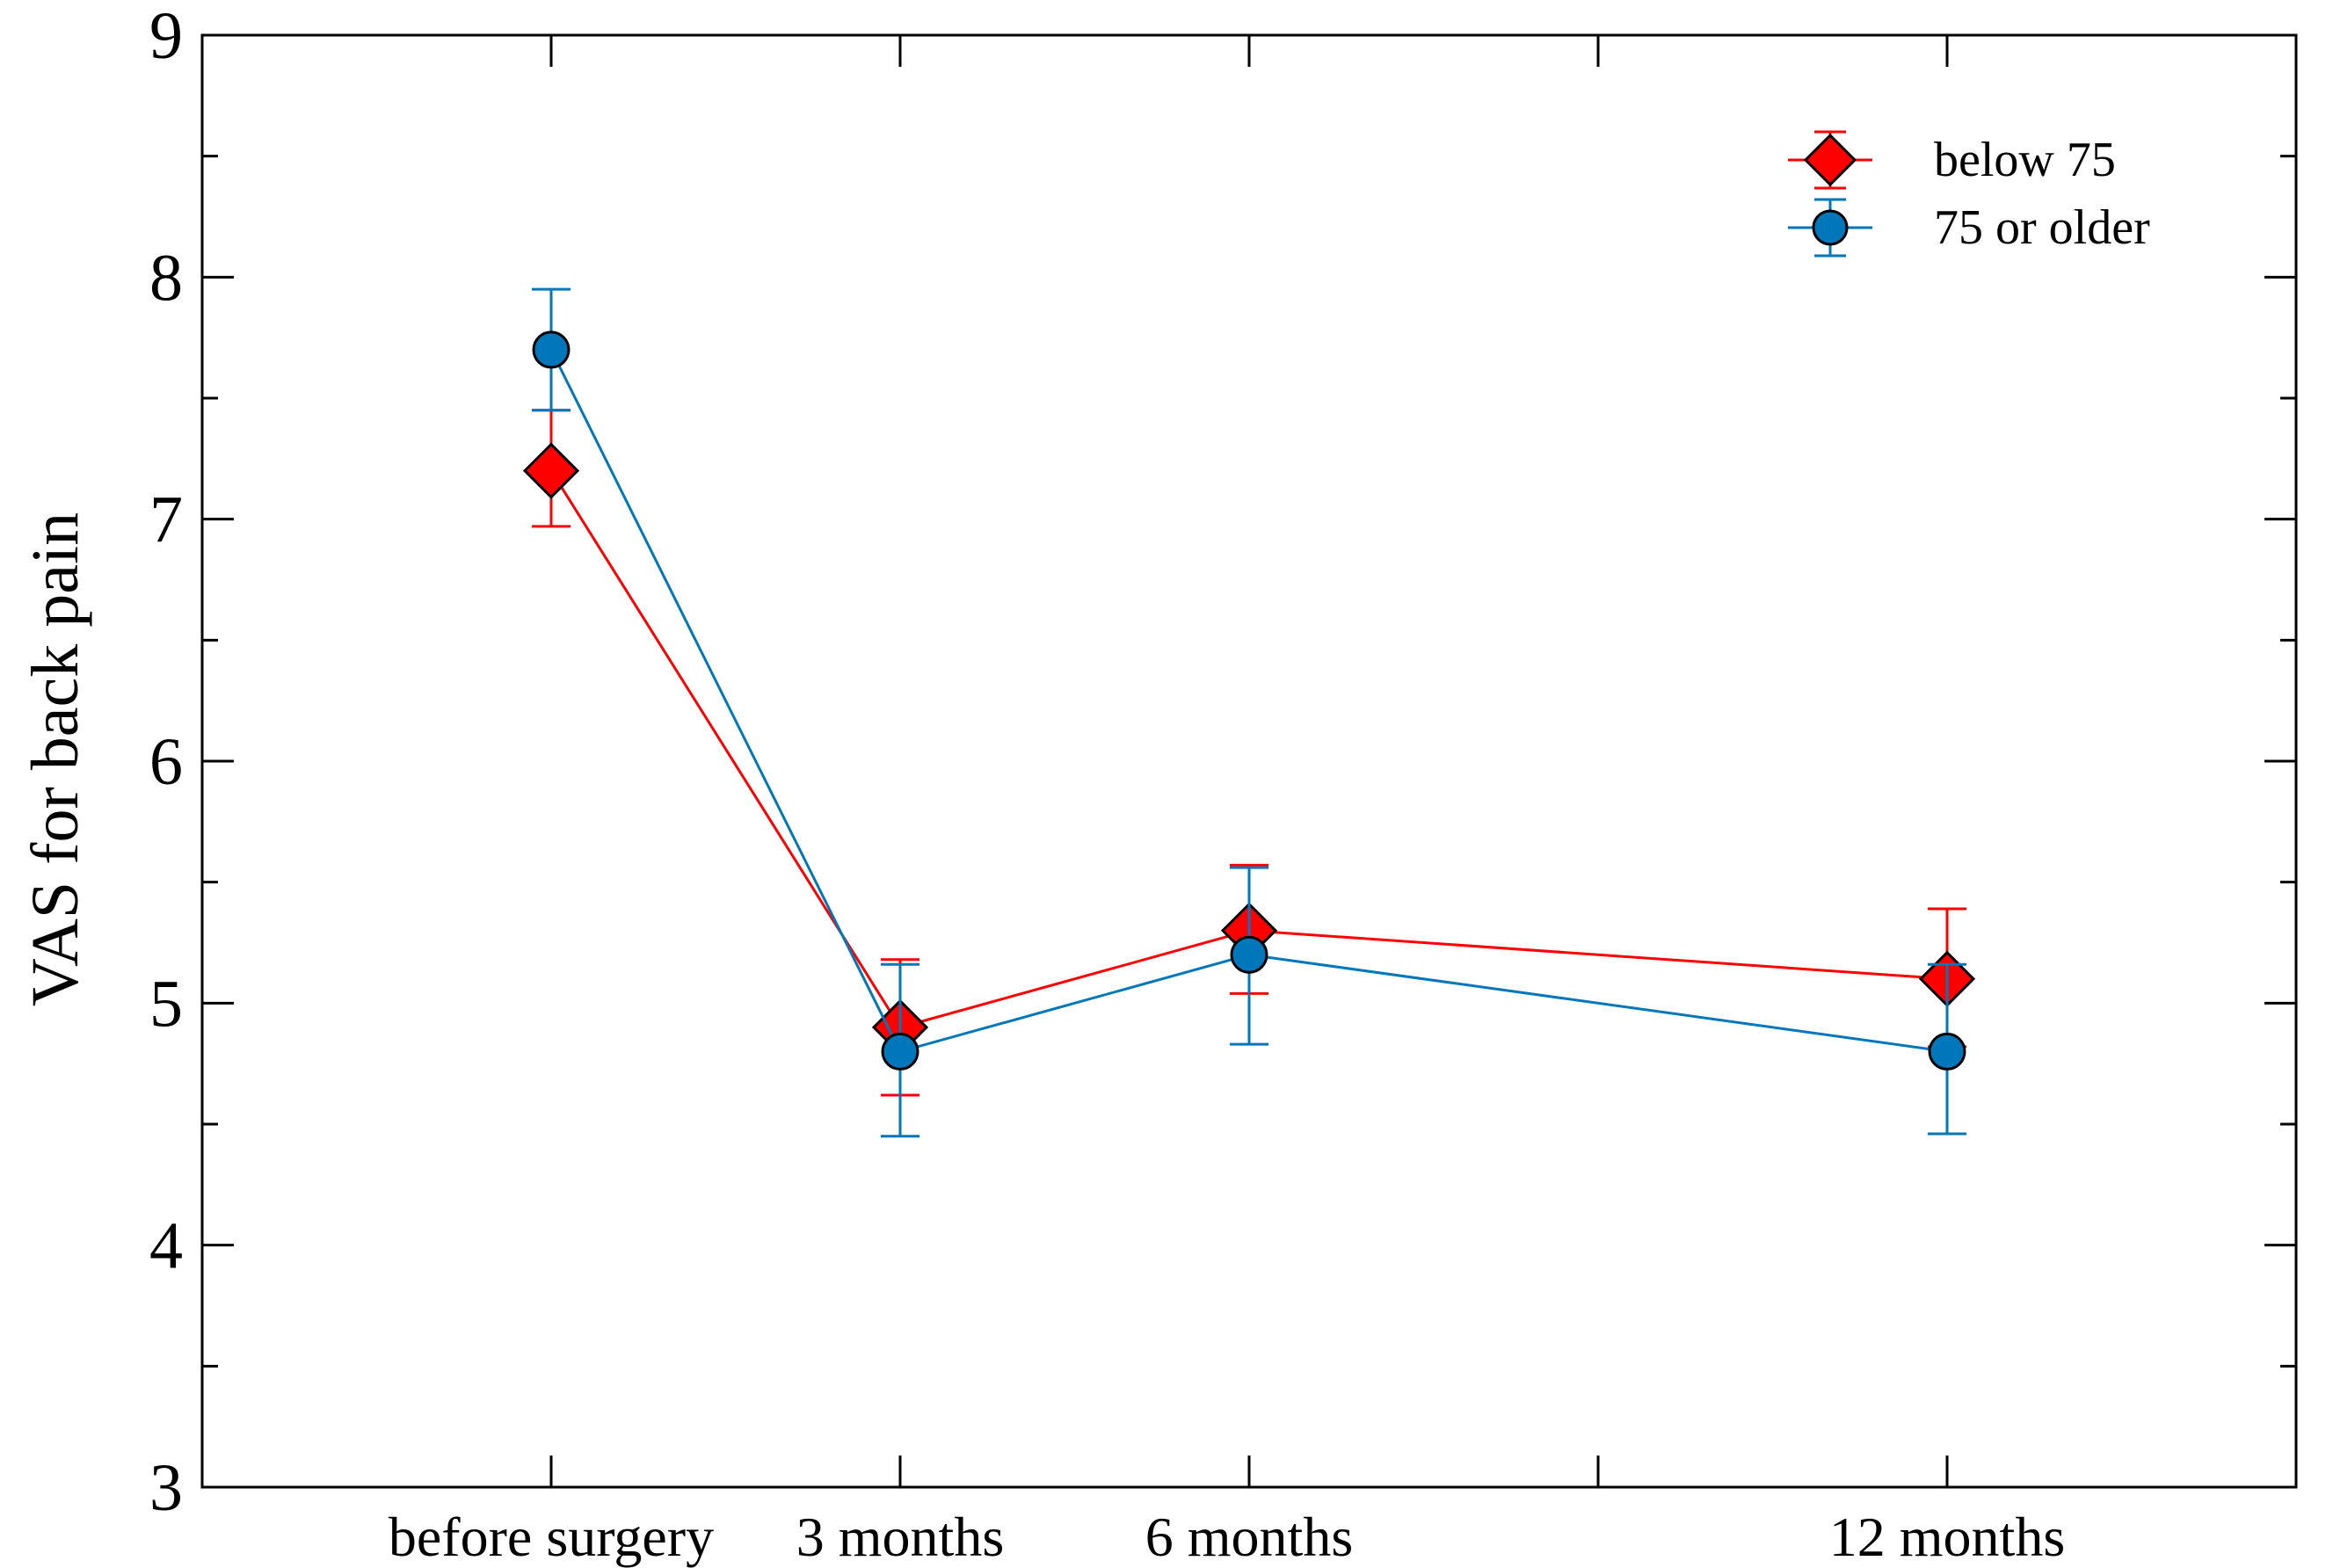 This screenshot has width=2333, height=1568. Describe the element at coordinates (166, 278) in the screenshot. I see `y-tick-label: 8` at that location.